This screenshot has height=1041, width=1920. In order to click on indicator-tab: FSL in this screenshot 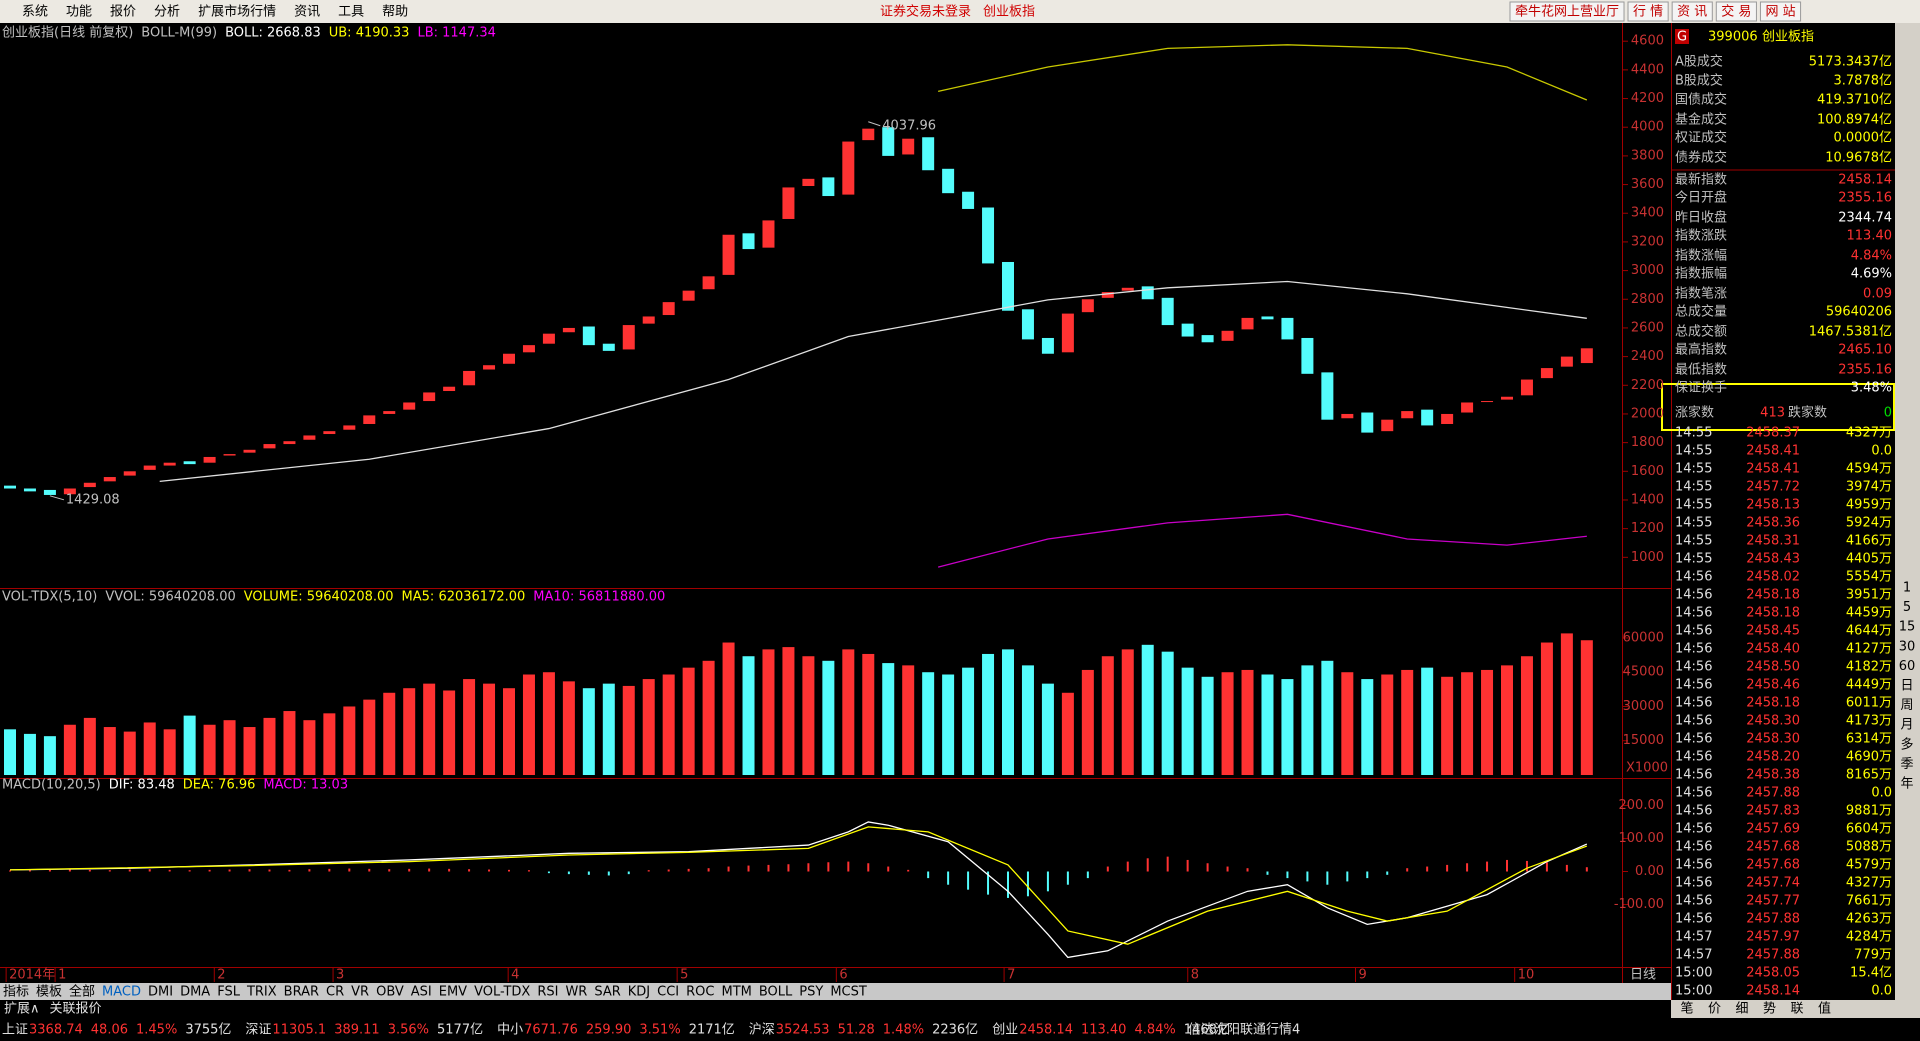, I will do `click(229, 992)`.